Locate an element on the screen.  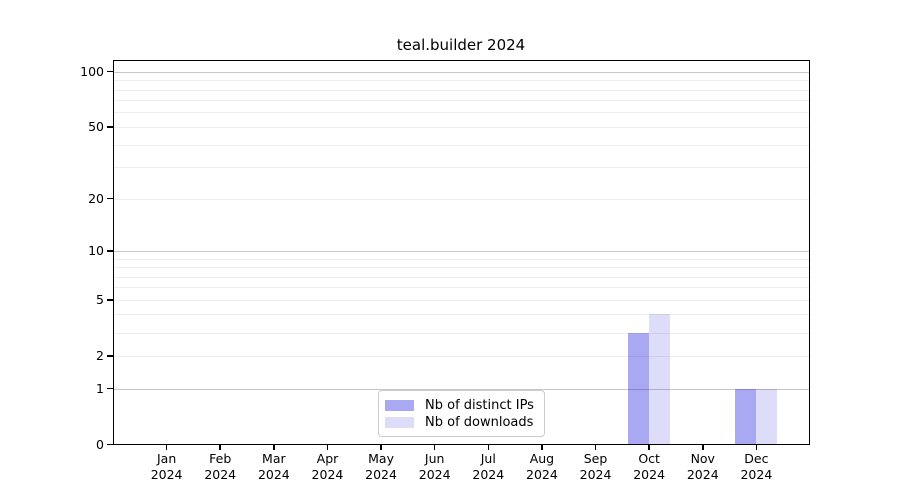
month-label: Aug is located at coordinates (542, 458).